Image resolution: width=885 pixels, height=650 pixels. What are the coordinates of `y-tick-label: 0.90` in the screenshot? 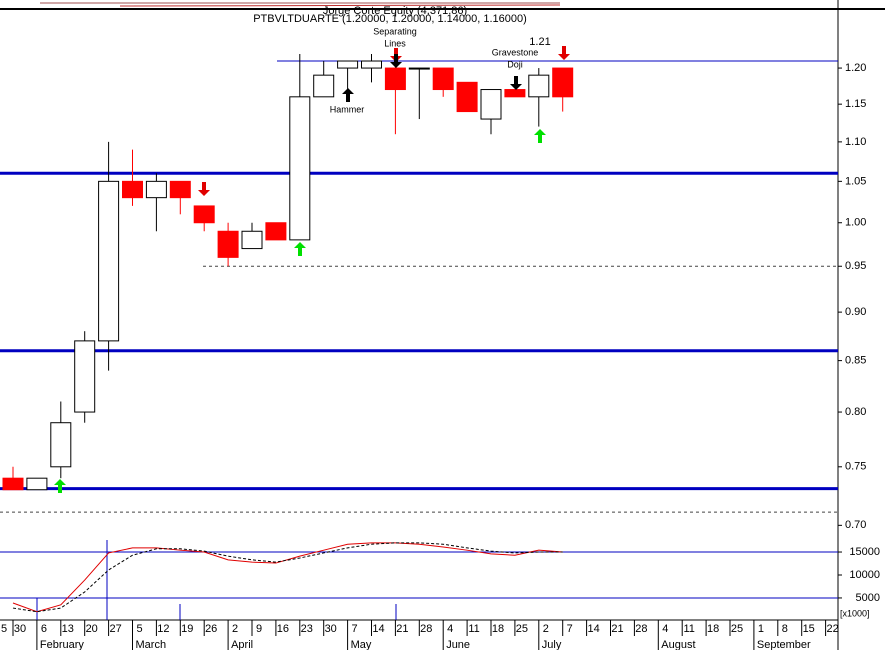 It's located at (855, 312).